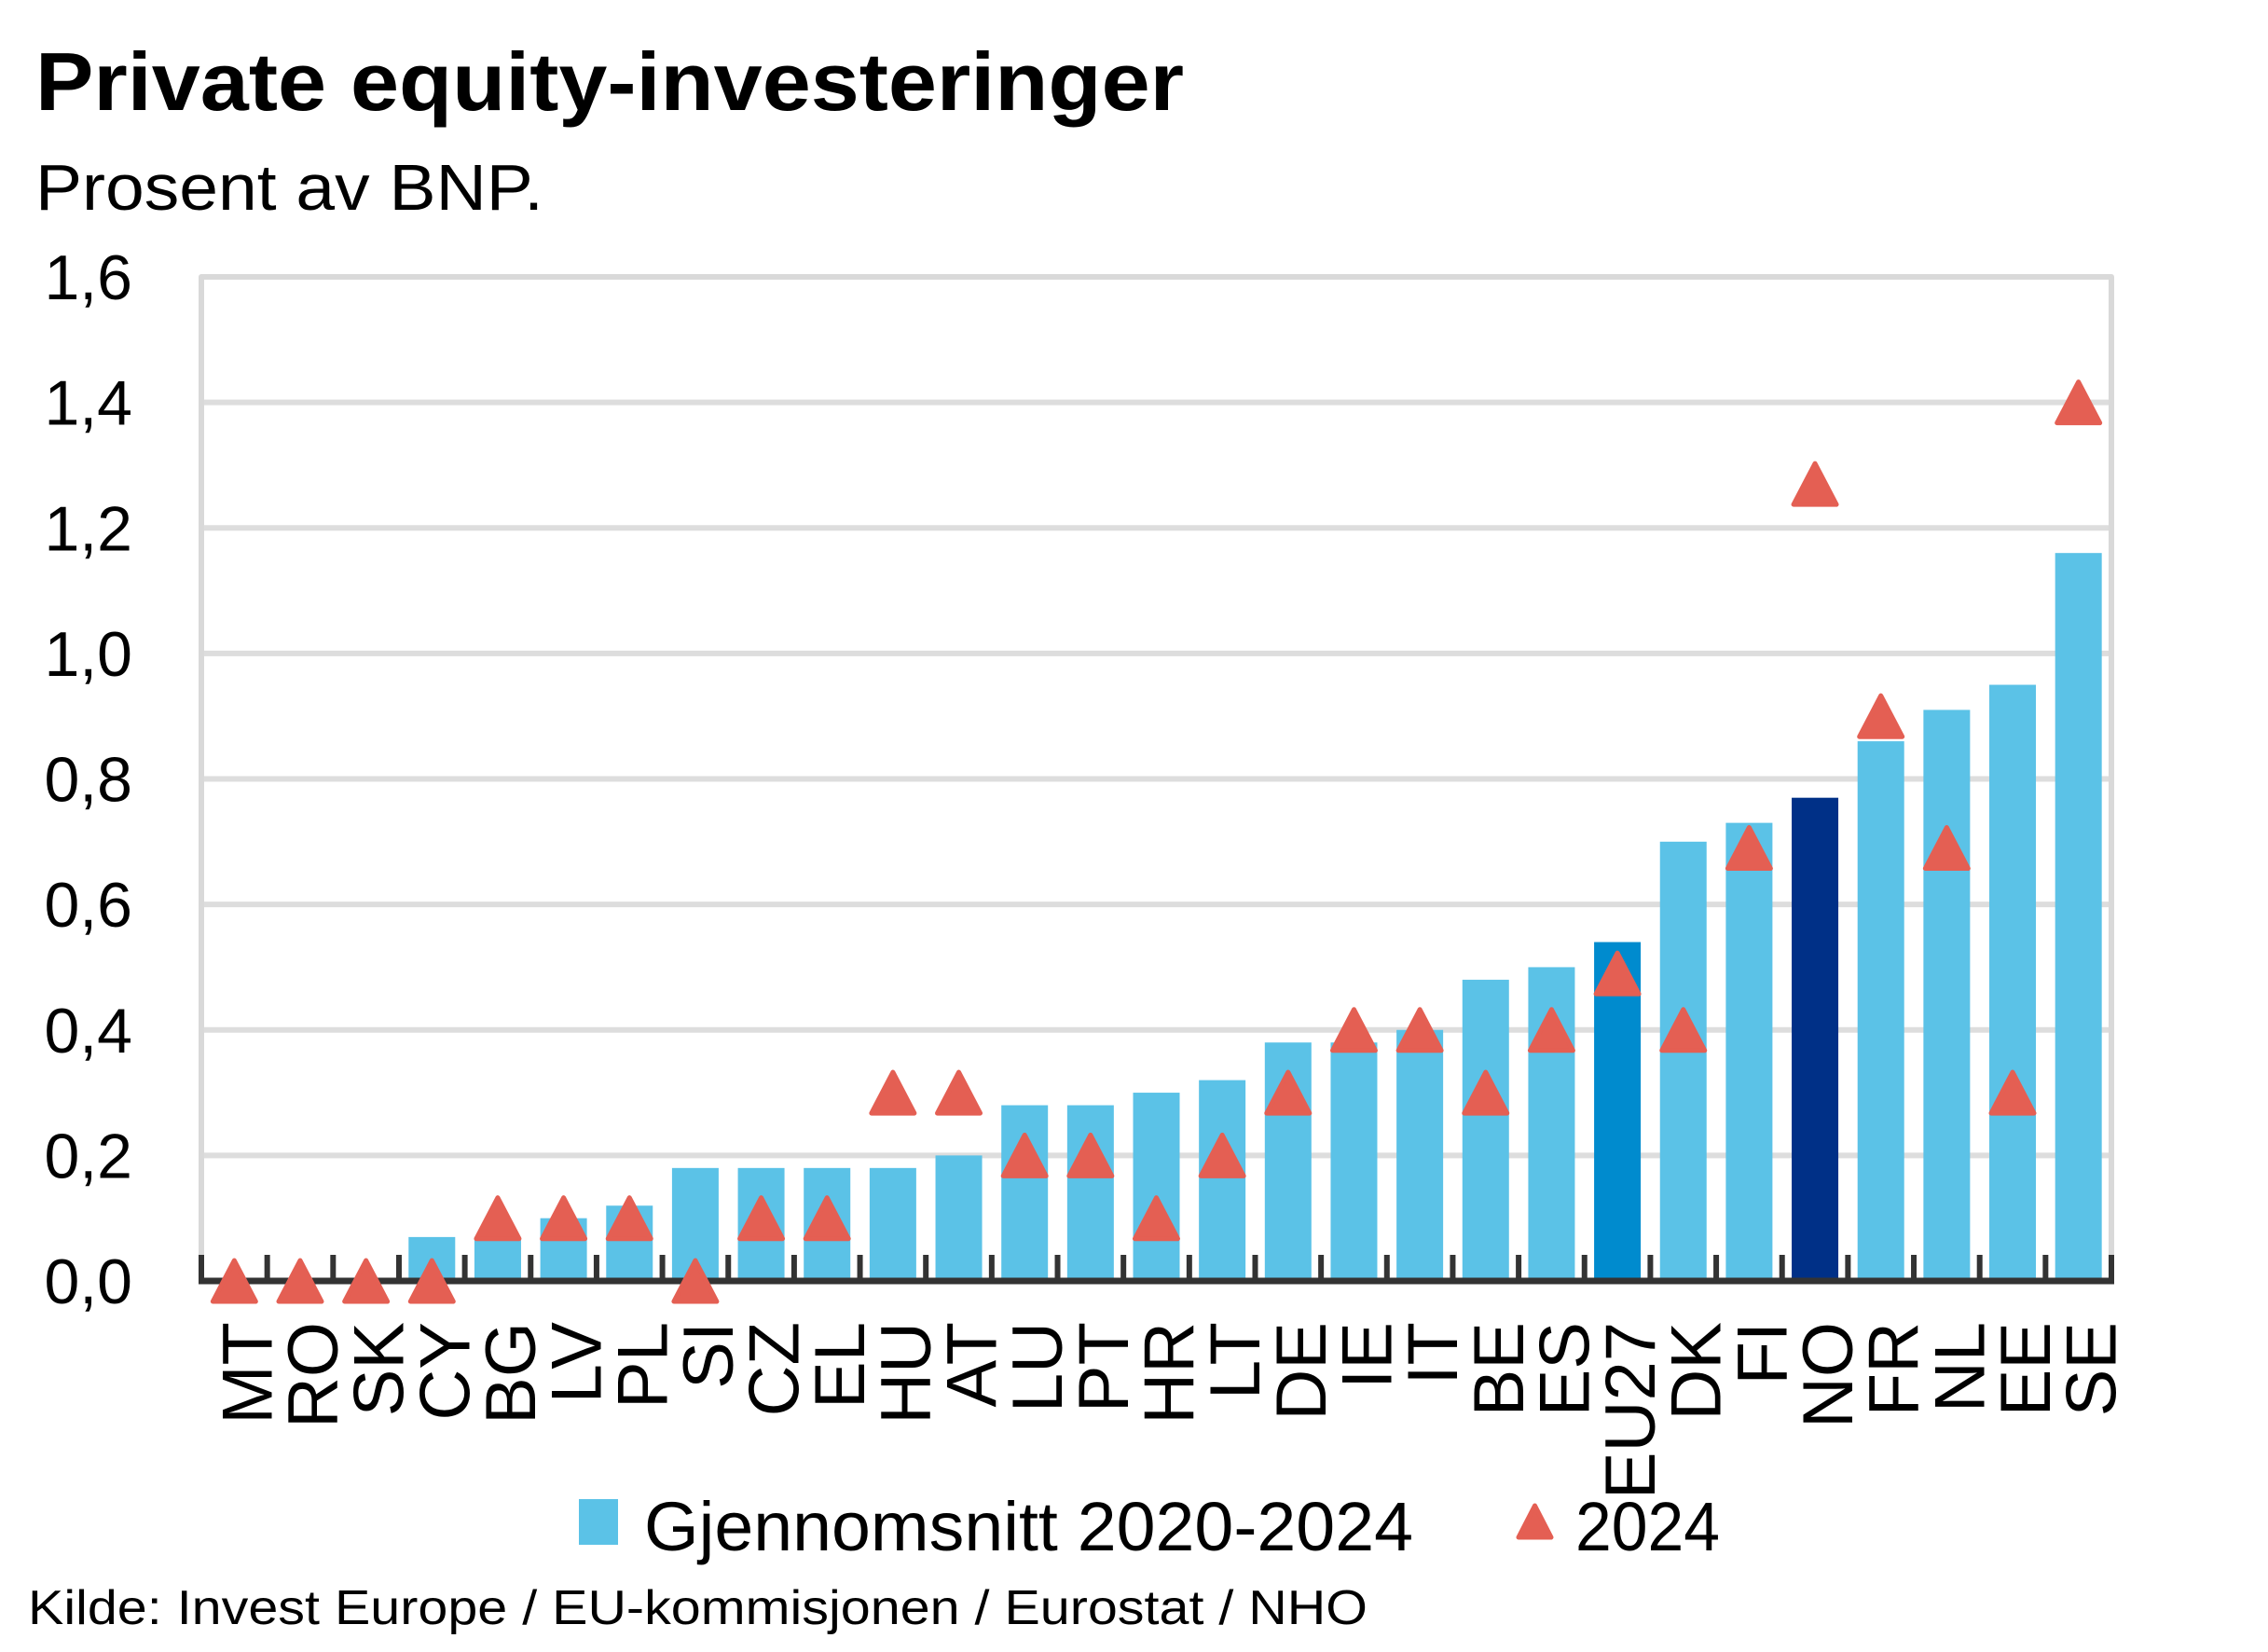 The height and width of the screenshot is (1652, 2268). Describe the element at coordinates (1881, 716) in the screenshot. I see `marker-fr` at that location.